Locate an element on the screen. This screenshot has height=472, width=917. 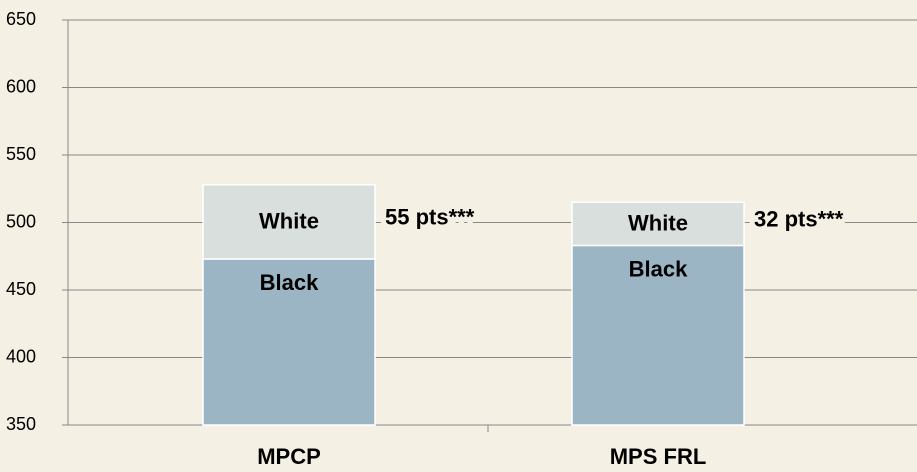
y-tick-label: 500 is located at coordinates (21, 221).